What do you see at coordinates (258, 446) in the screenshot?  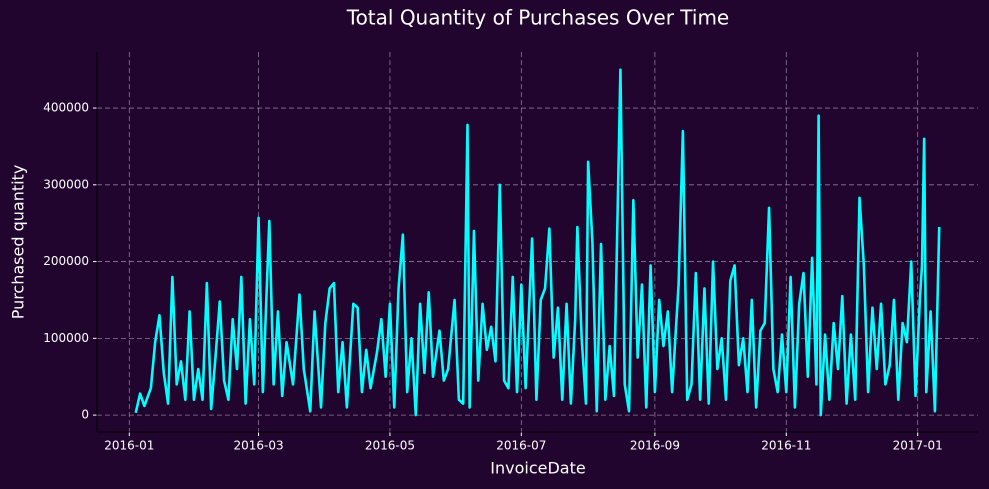 I see `x-tick-label: 2016-03` at bounding box center [258, 446].